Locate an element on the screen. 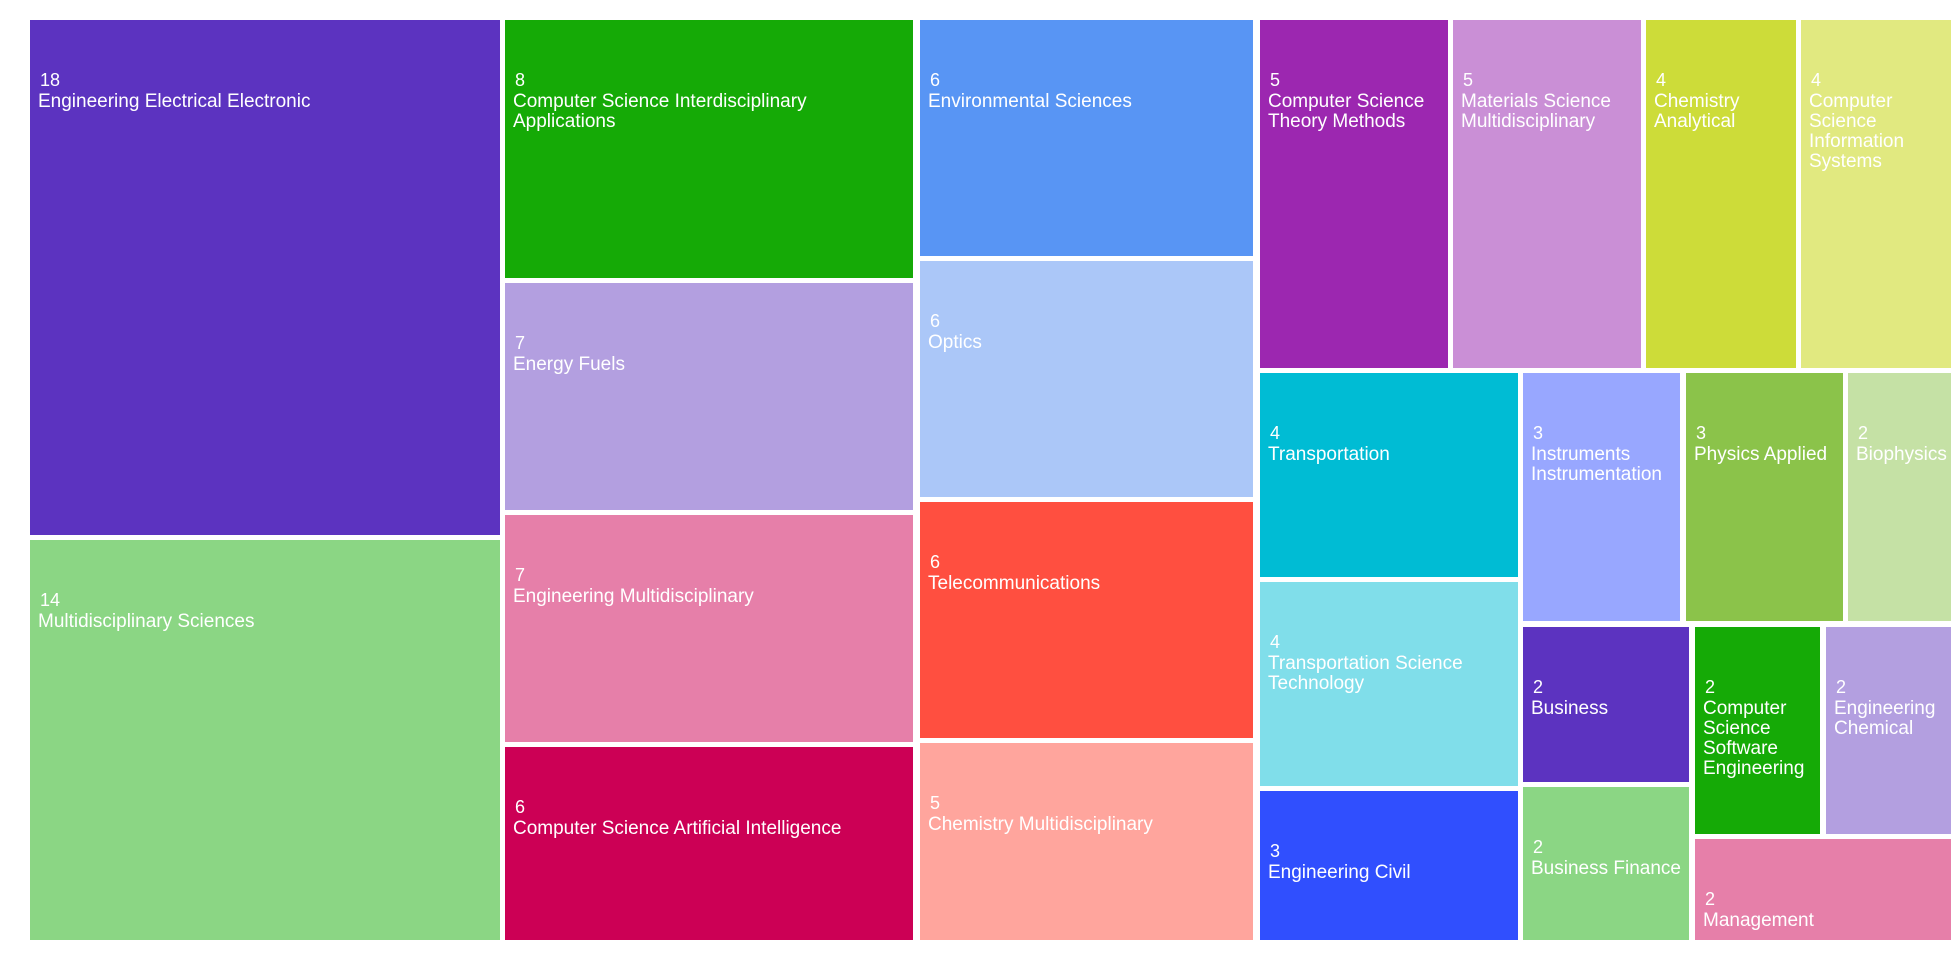 The height and width of the screenshot is (960, 1960). tile-label: Telecommunications is located at coordinates (1014, 583).